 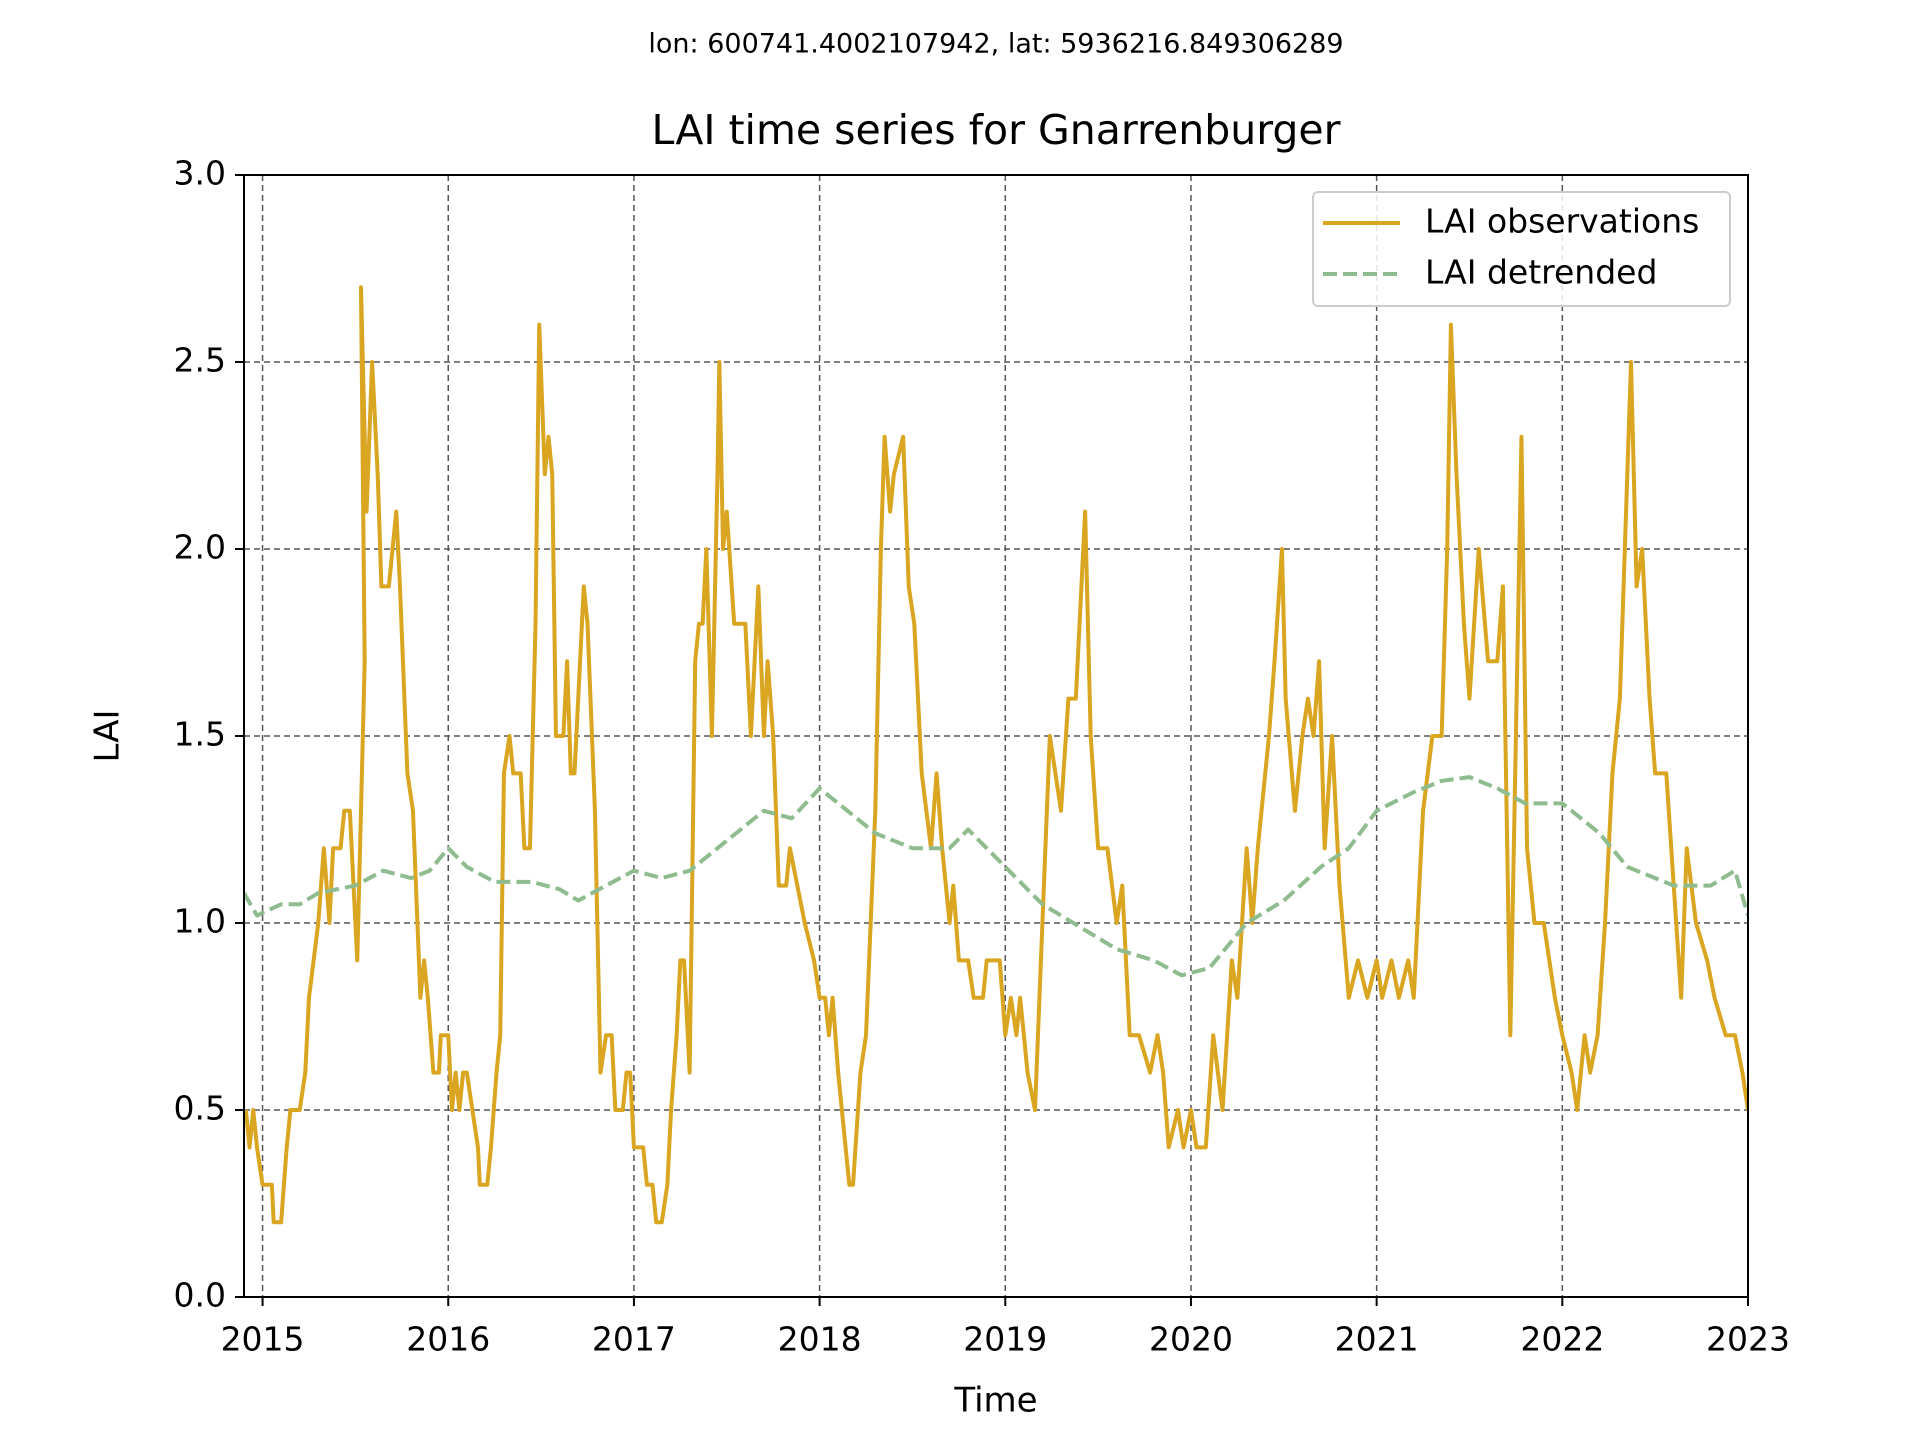 I want to click on y-tick-label: 0.5, so click(x=200, y=1108).